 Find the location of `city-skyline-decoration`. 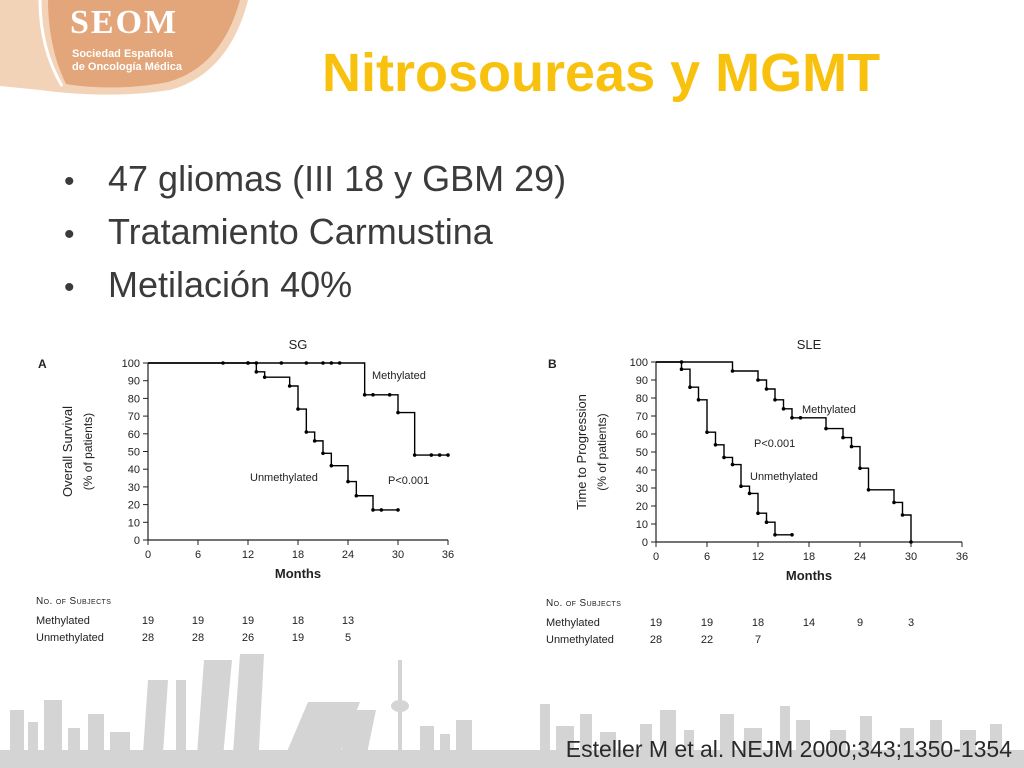

city-skyline-decoration is located at coordinates (512, 711).